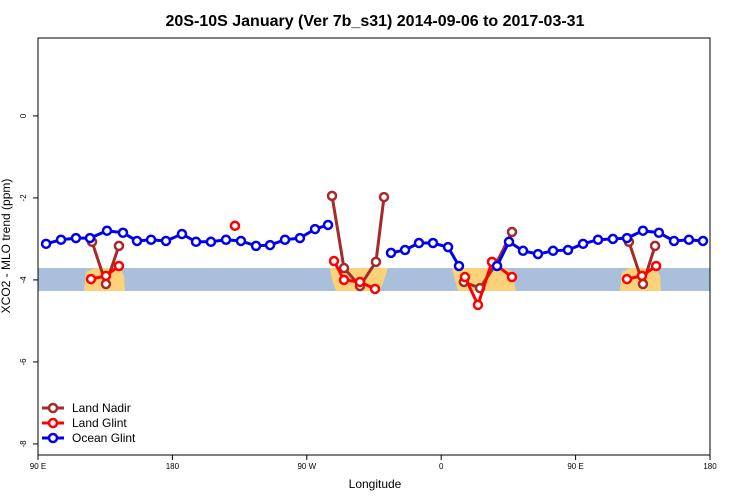 This screenshot has width=750, height=500. What do you see at coordinates (23, 115) in the screenshot?
I see `y-tick-label: 0` at bounding box center [23, 115].